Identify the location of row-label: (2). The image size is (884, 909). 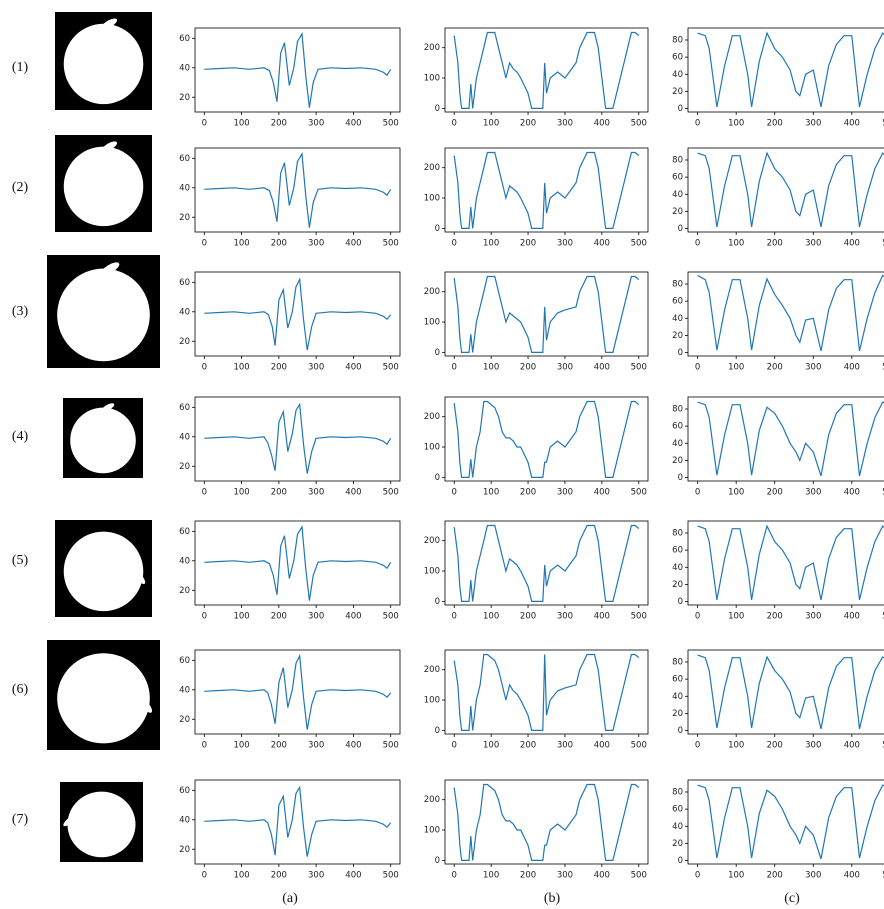
(20, 187).